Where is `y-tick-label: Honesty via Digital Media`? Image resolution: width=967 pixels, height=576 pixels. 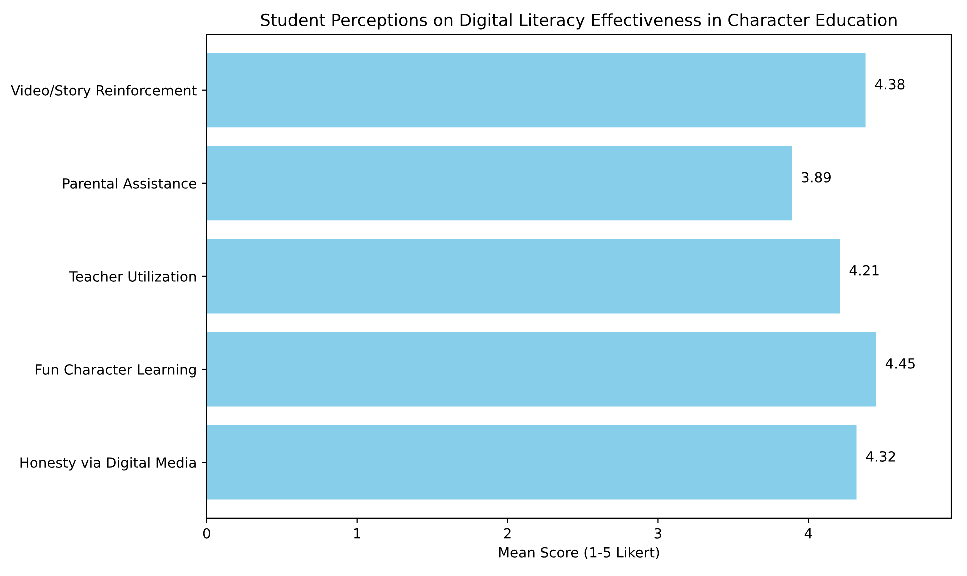 y-tick-label: Honesty via Digital Media is located at coordinates (108, 464).